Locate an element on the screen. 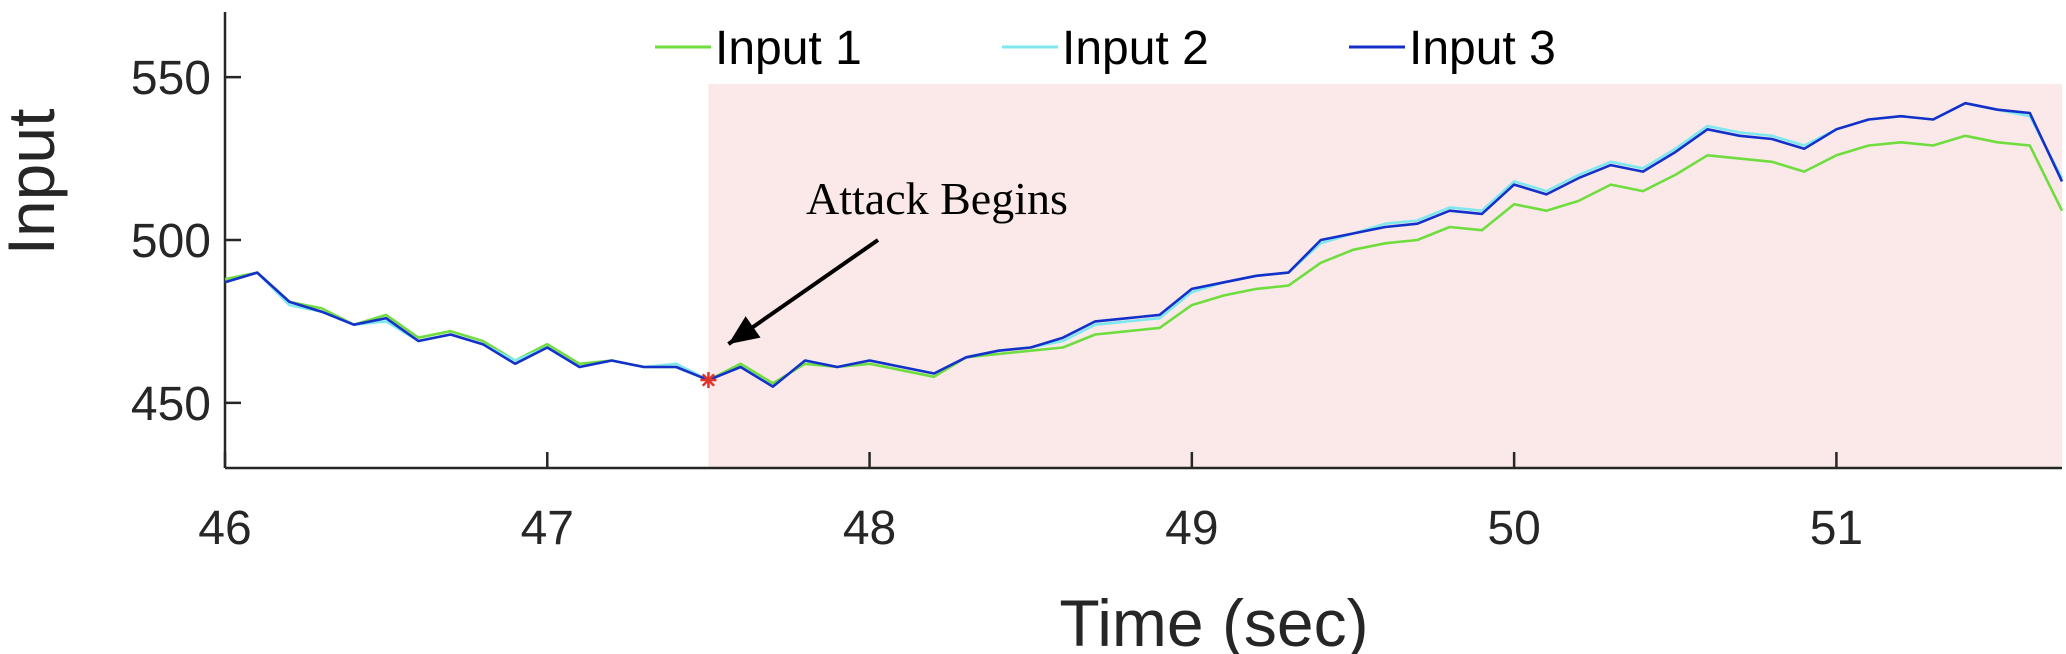 This screenshot has width=2066, height=654. legend-label-input-1: Input 1 is located at coordinates (788, 48).